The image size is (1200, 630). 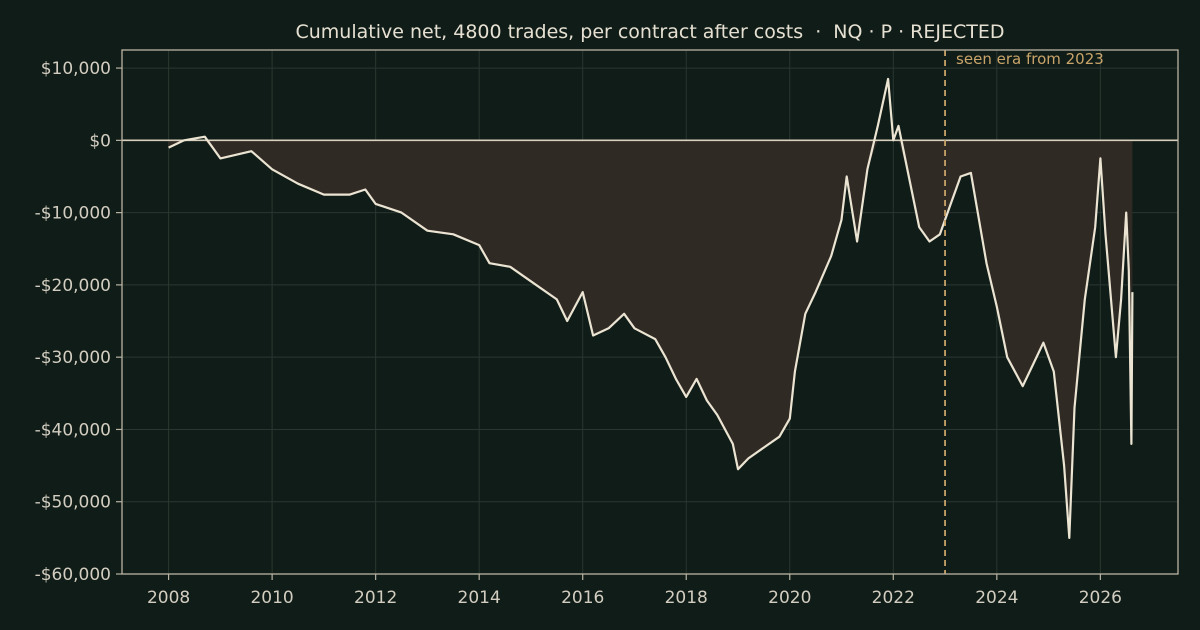 I want to click on y-tick-label: -$30,000, so click(x=73, y=358).